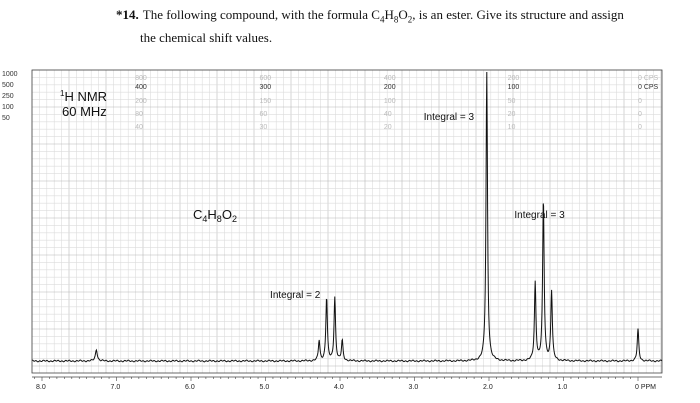  I want to click on ppm-axis: 8.0 7.0 6.0 5.0 4.0 3.0 2.0 1.0 0 PPM, so click(347, 383).